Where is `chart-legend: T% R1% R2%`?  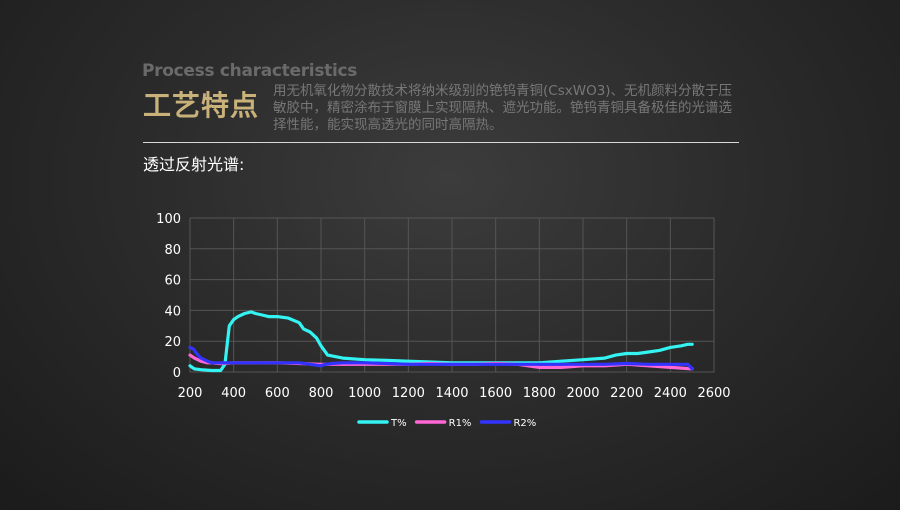
chart-legend: T% R1% R2% is located at coordinates (446, 423).